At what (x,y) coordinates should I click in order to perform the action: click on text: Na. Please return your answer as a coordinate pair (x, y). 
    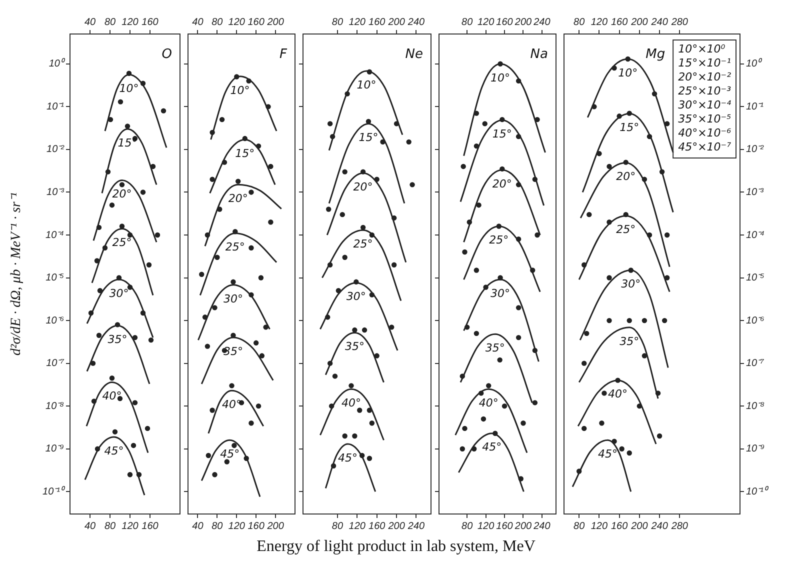
    Looking at the image, I should click on (539, 54).